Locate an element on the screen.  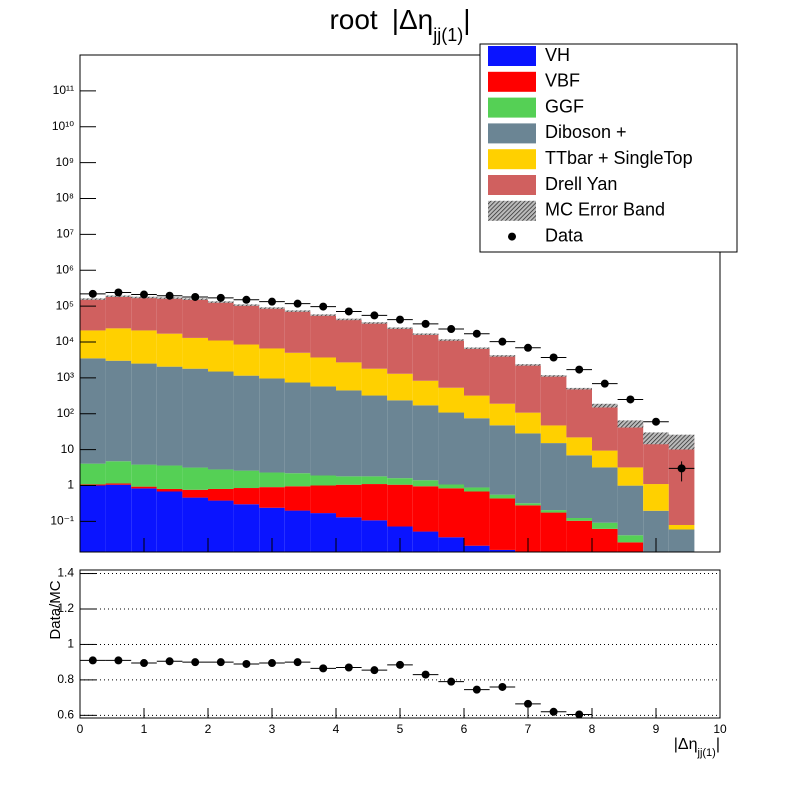
legend-label: Diboson + is located at coordinates (586, 132).